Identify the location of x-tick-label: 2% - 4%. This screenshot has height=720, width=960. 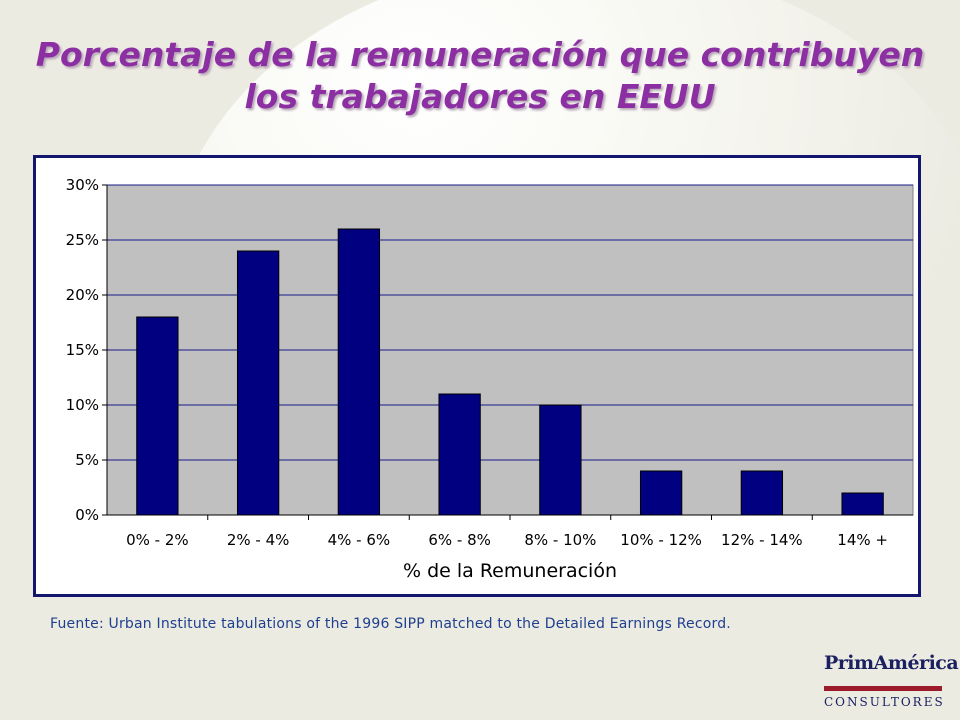
(258, 540).